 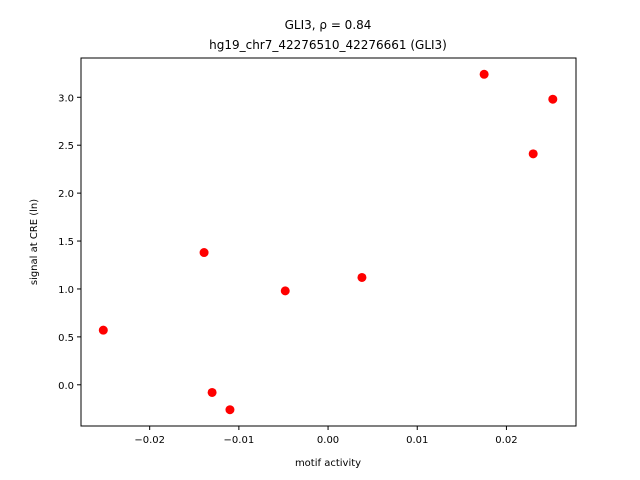 I want to click on x-tick-label: −0.01, so click(x=239, y=440).